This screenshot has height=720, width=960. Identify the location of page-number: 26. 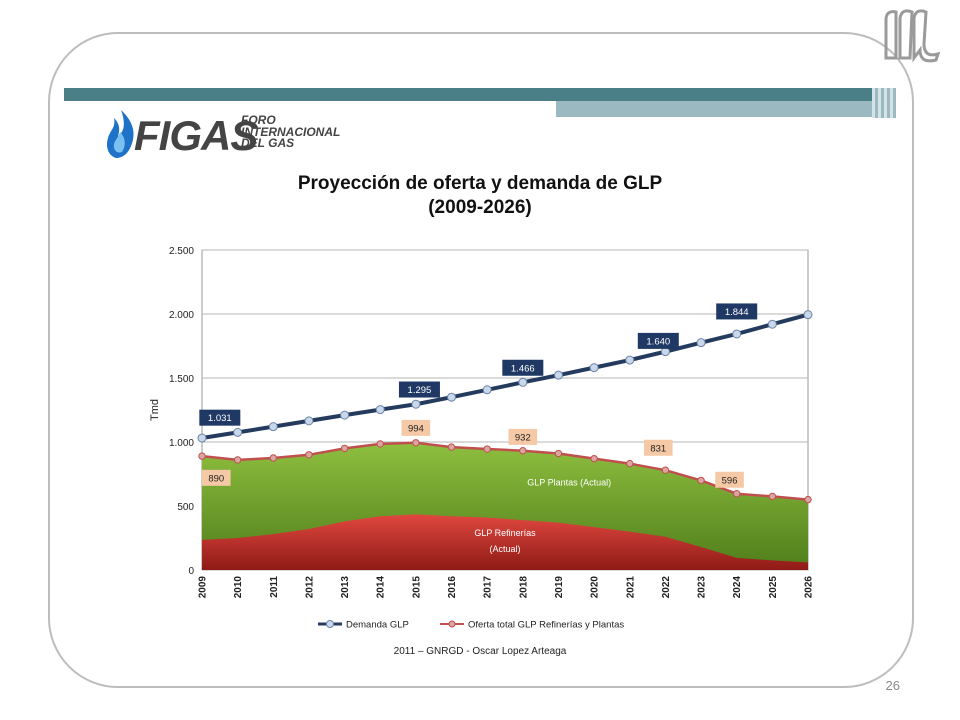
(892, 685).